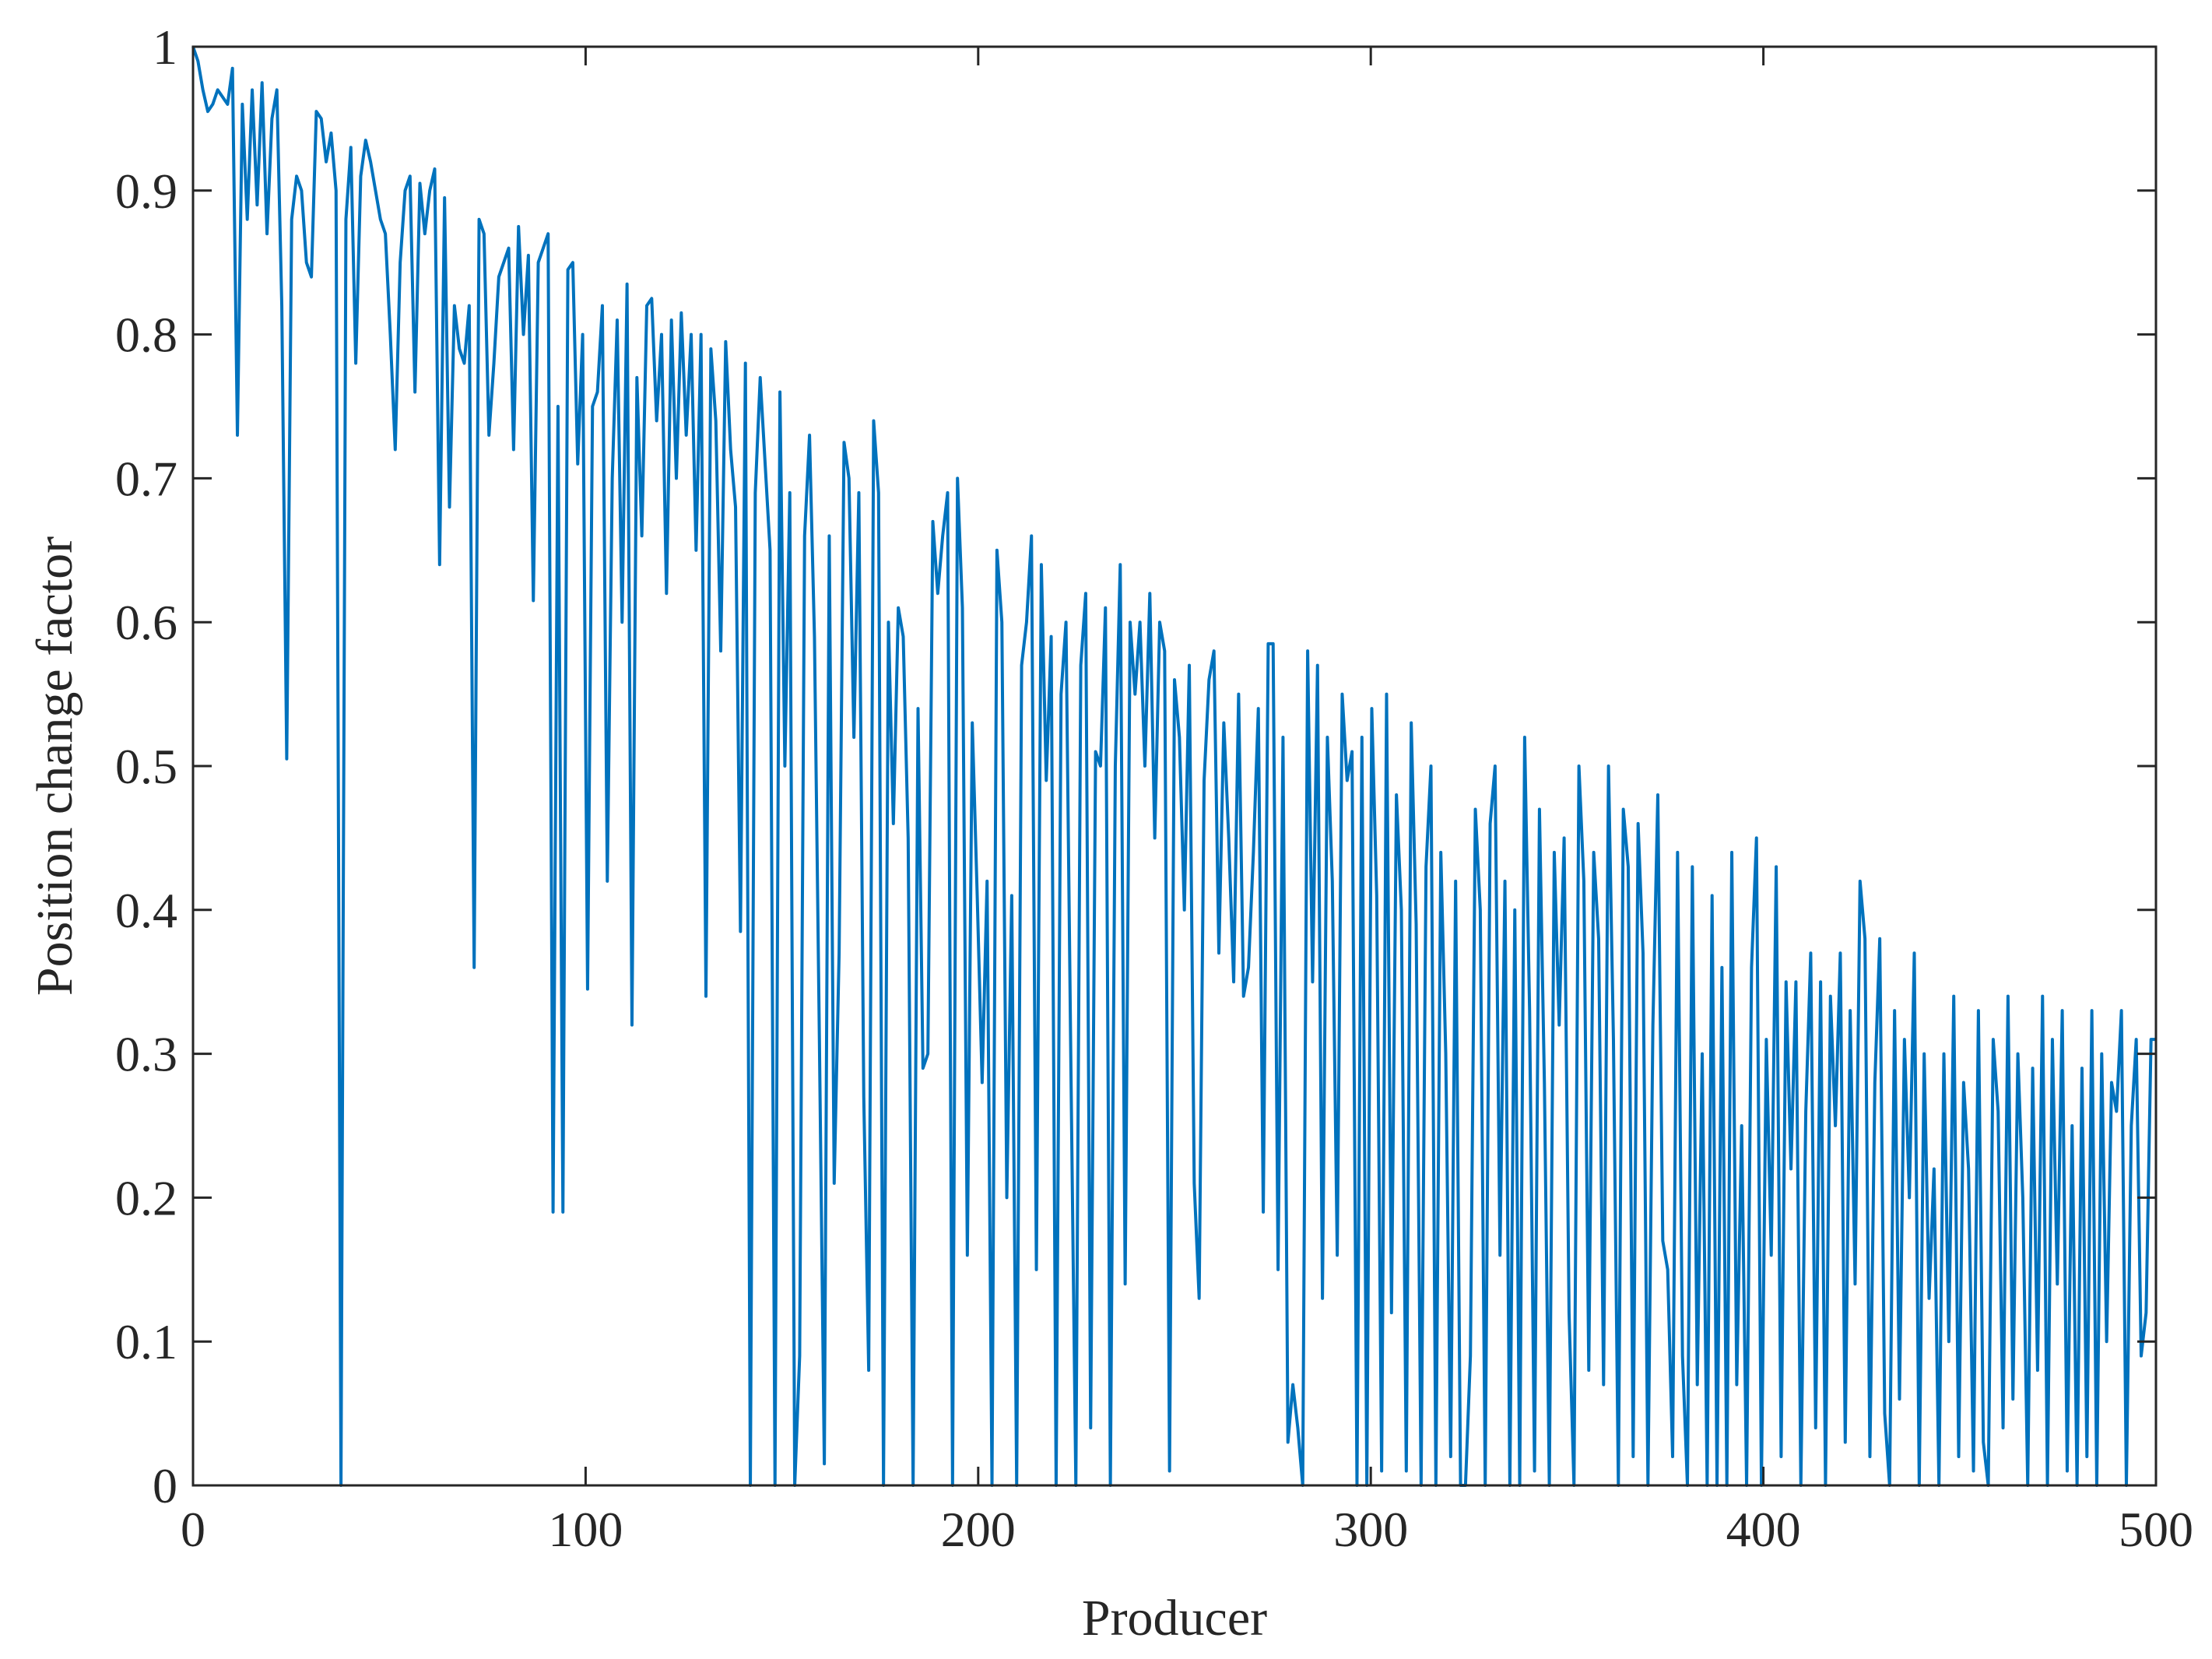 This screenshot has height=1659, width=2212. I want to click on y-tick-label: 0.8, so click(146, 335).